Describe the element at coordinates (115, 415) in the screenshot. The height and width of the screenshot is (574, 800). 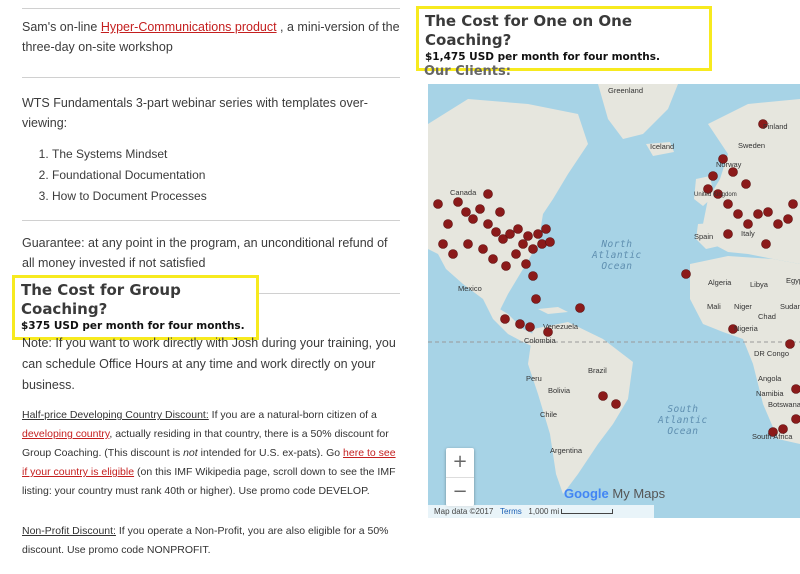
I see `discount-title: Half-price Developing Country Discount:` at that location.